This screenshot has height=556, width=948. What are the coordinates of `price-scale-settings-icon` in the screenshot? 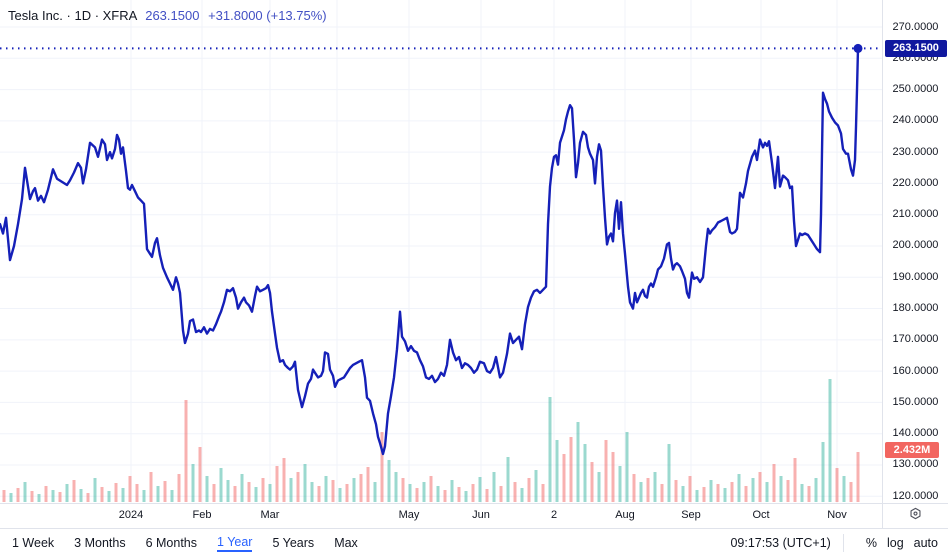 It's located at (915, 516).